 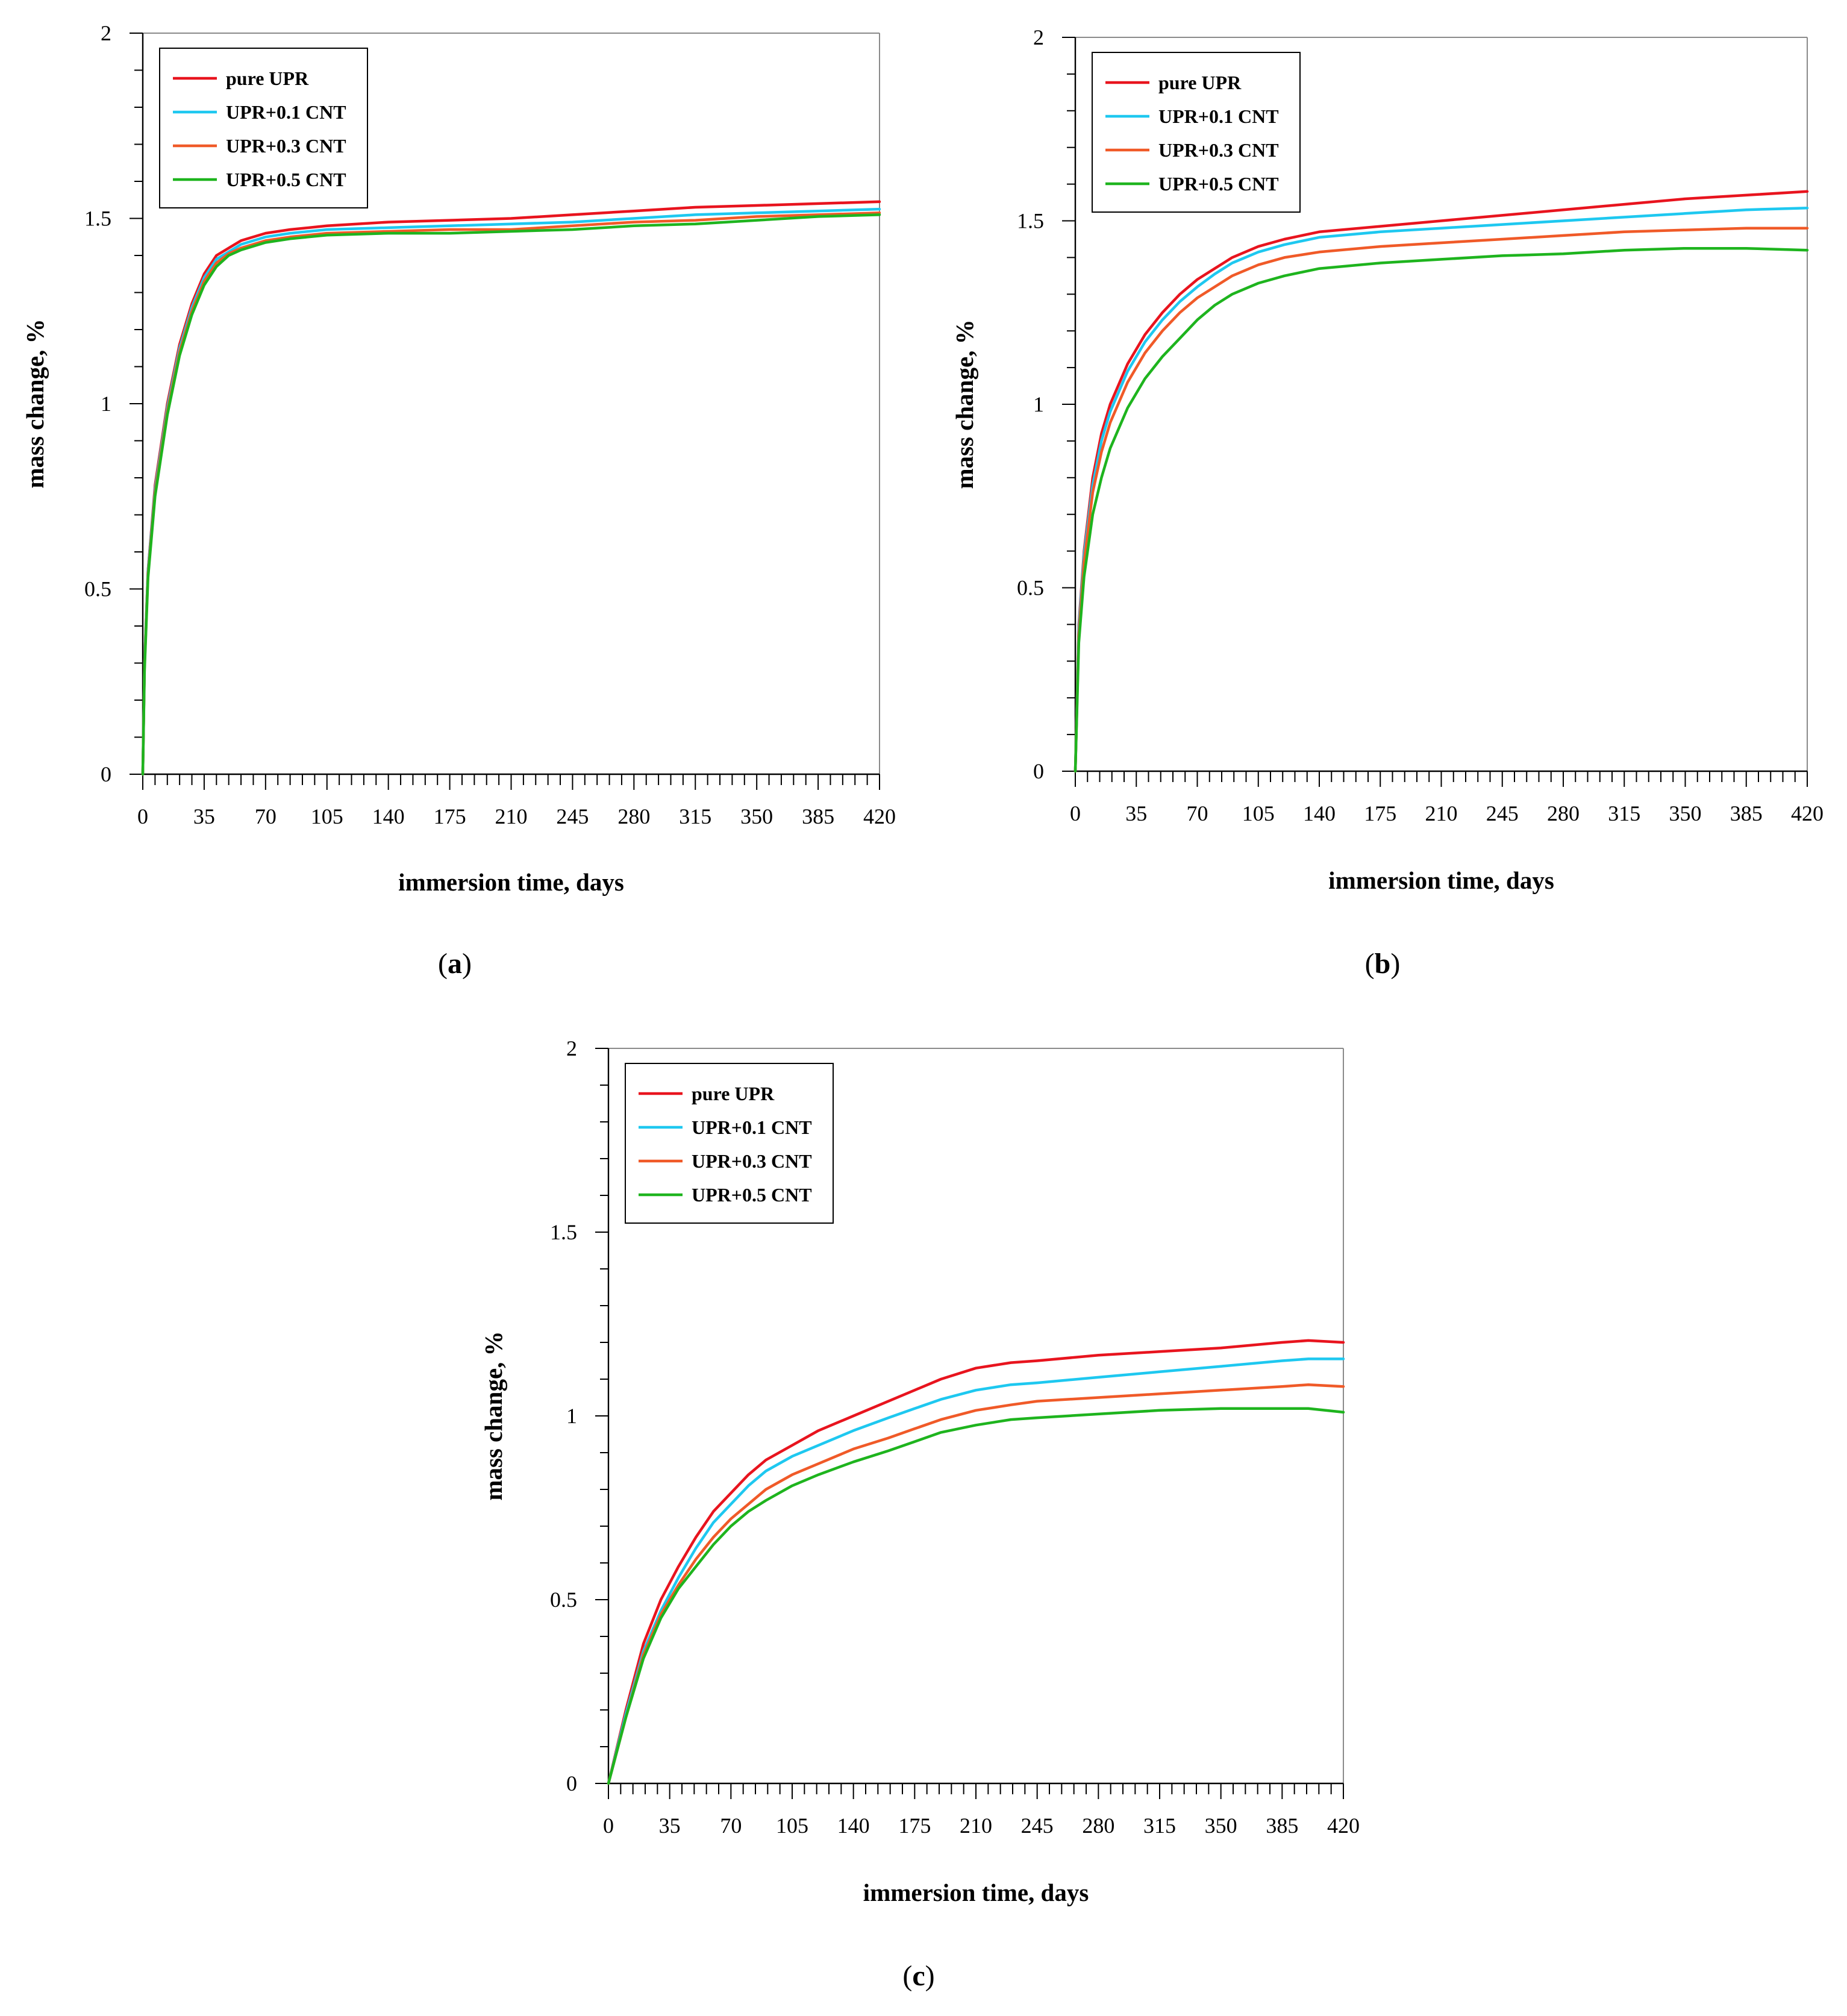 I want to click on series-group-c, so click(x=976, y=1562).